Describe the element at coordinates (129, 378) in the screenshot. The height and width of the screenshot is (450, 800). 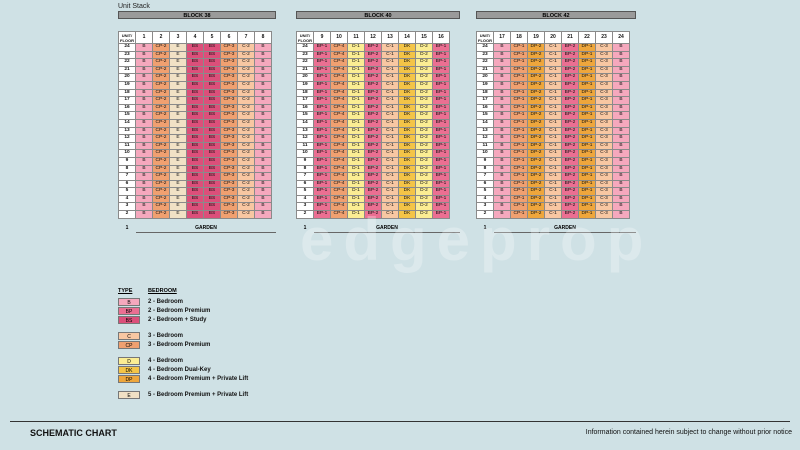
I see `legend-swatch: DP` at that location.